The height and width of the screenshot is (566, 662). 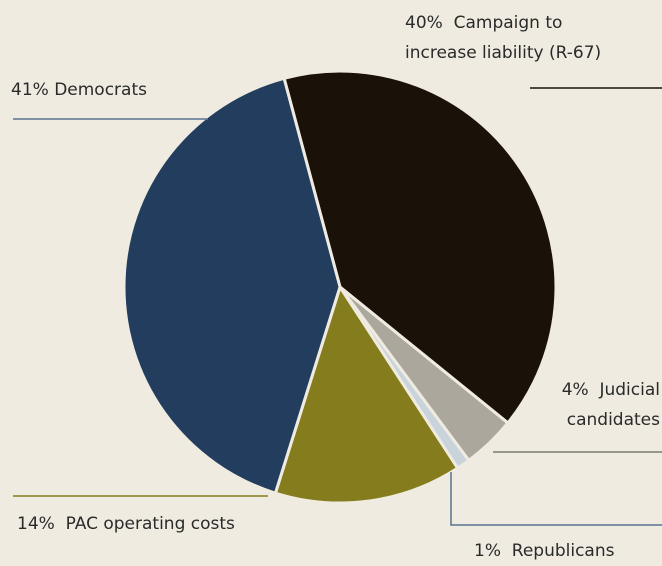 I want to click on slice-label-republicans: 1% Republicans, so click(x=544, y=551).